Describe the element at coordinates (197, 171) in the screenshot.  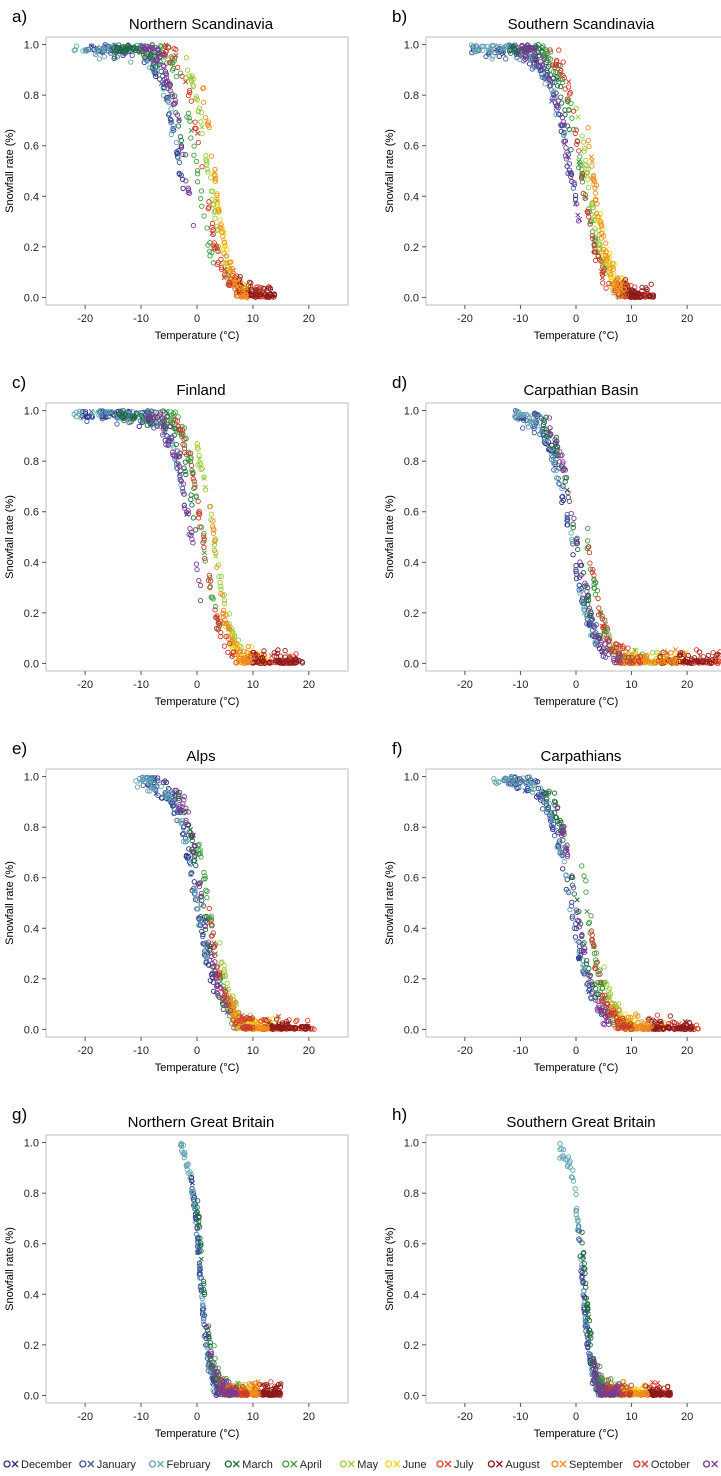
I see `plot-frame` at that location.